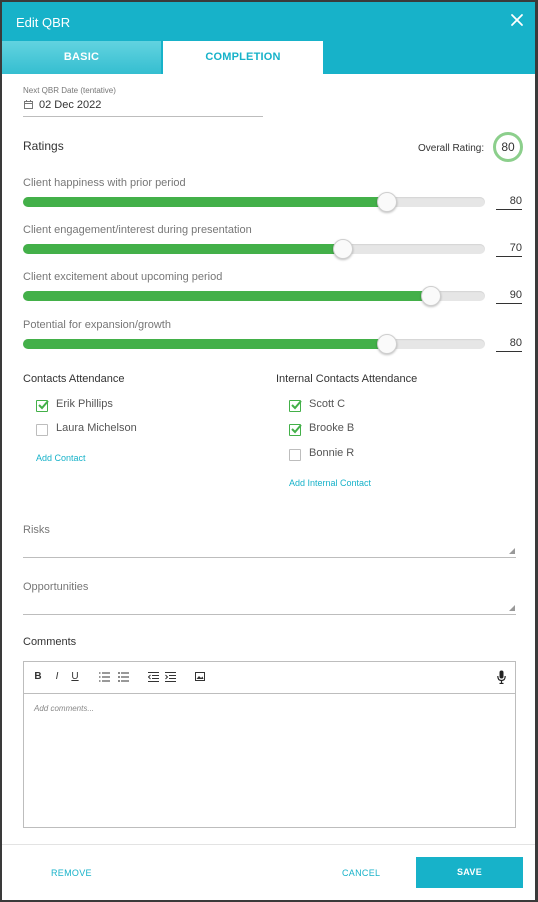 This screenshot has height=902, width=538. What do you see at coordinates (295, 455) in the screenshot?
I see `internal-checkbox-bonnie` at bounding box center [295, 455].